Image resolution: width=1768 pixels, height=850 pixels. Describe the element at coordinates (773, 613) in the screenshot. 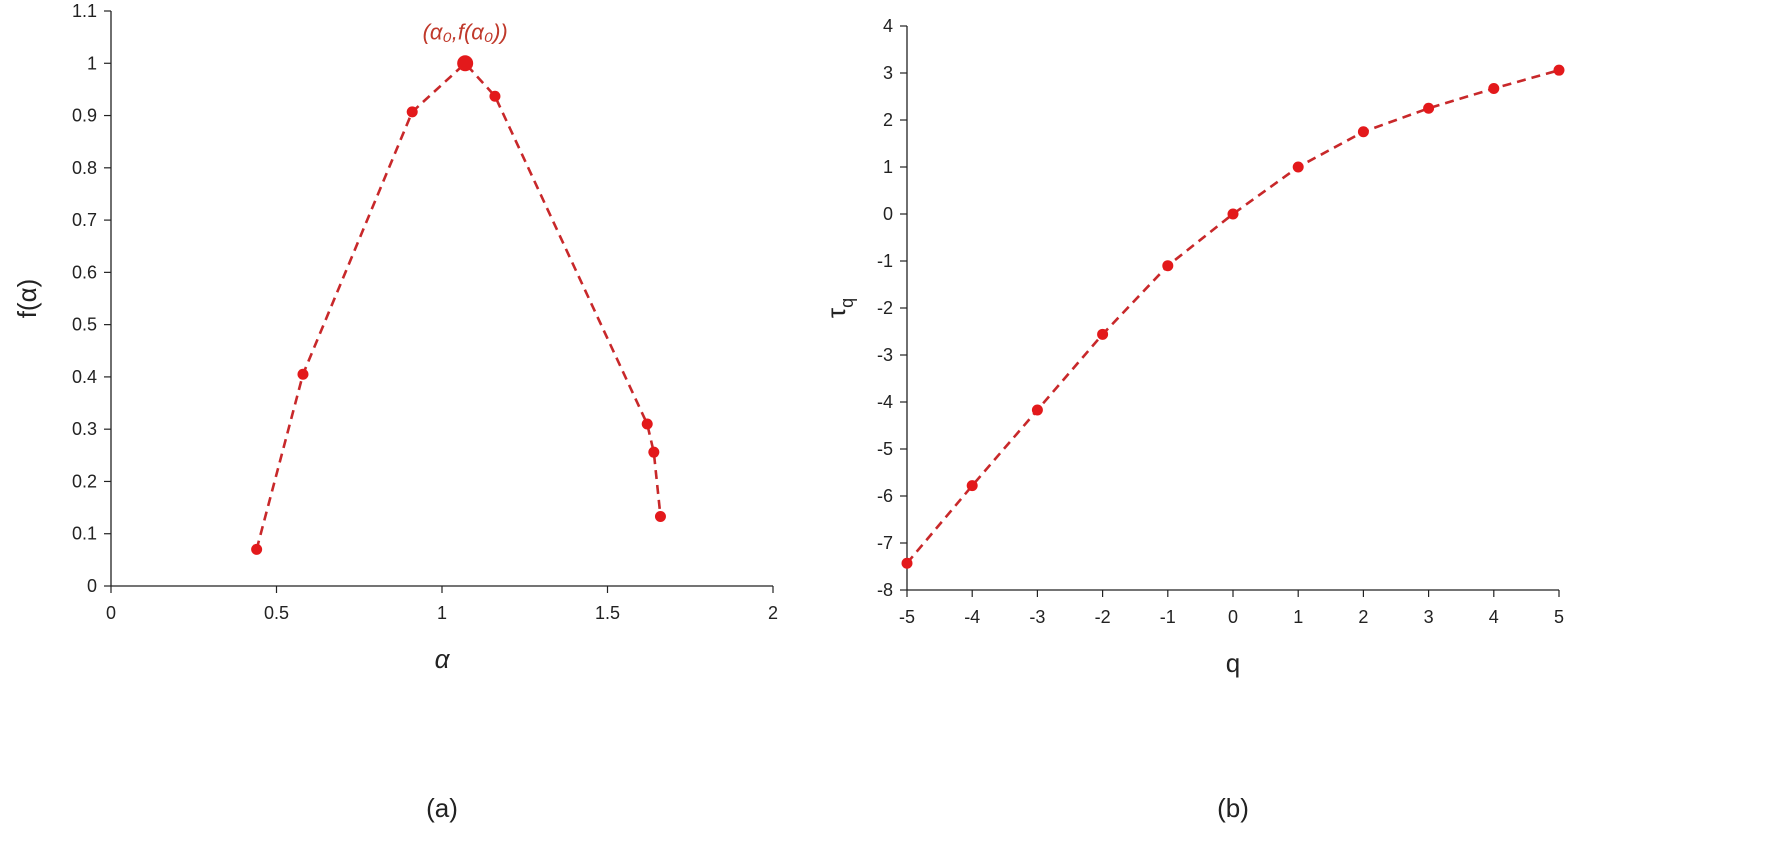

I see `panel-a-x-tick-label: 2` at that location.